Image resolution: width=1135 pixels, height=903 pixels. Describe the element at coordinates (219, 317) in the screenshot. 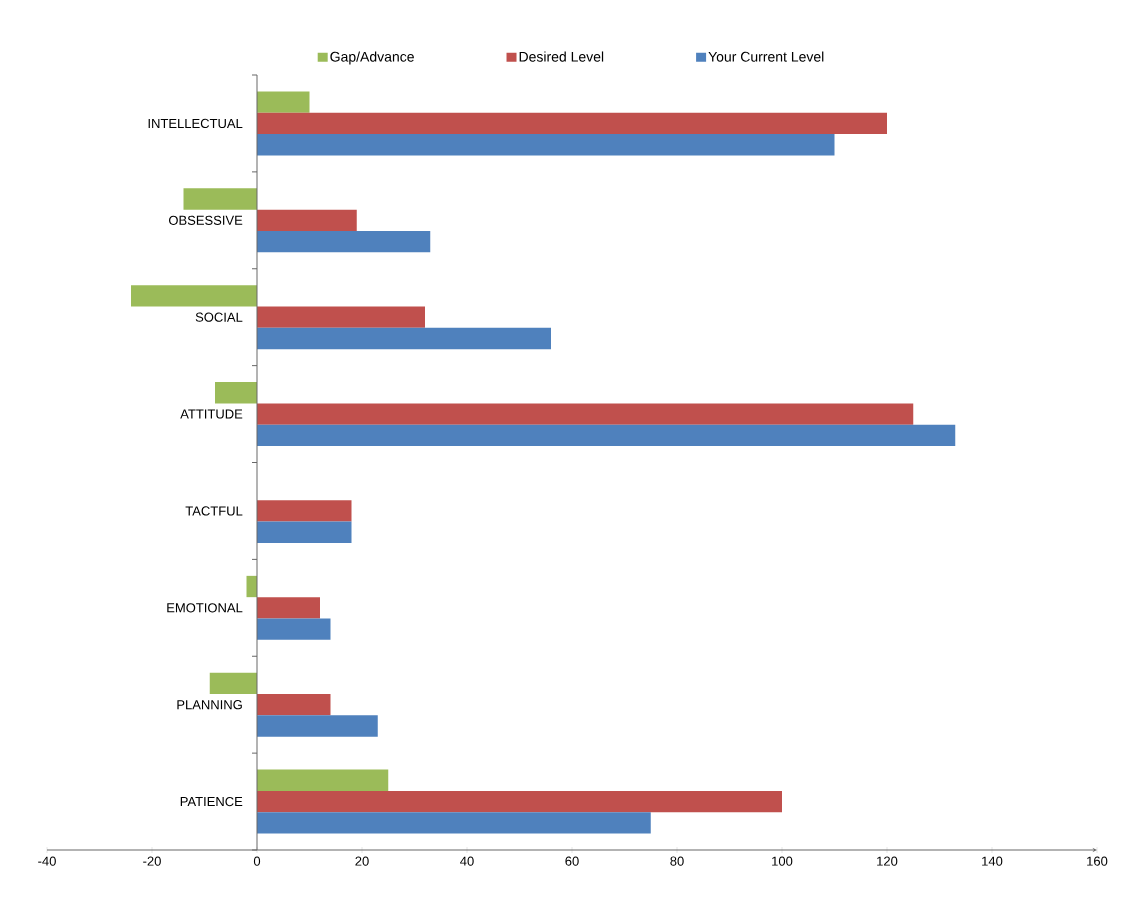

I see `y-tick-label: SOCIAL` at that location.